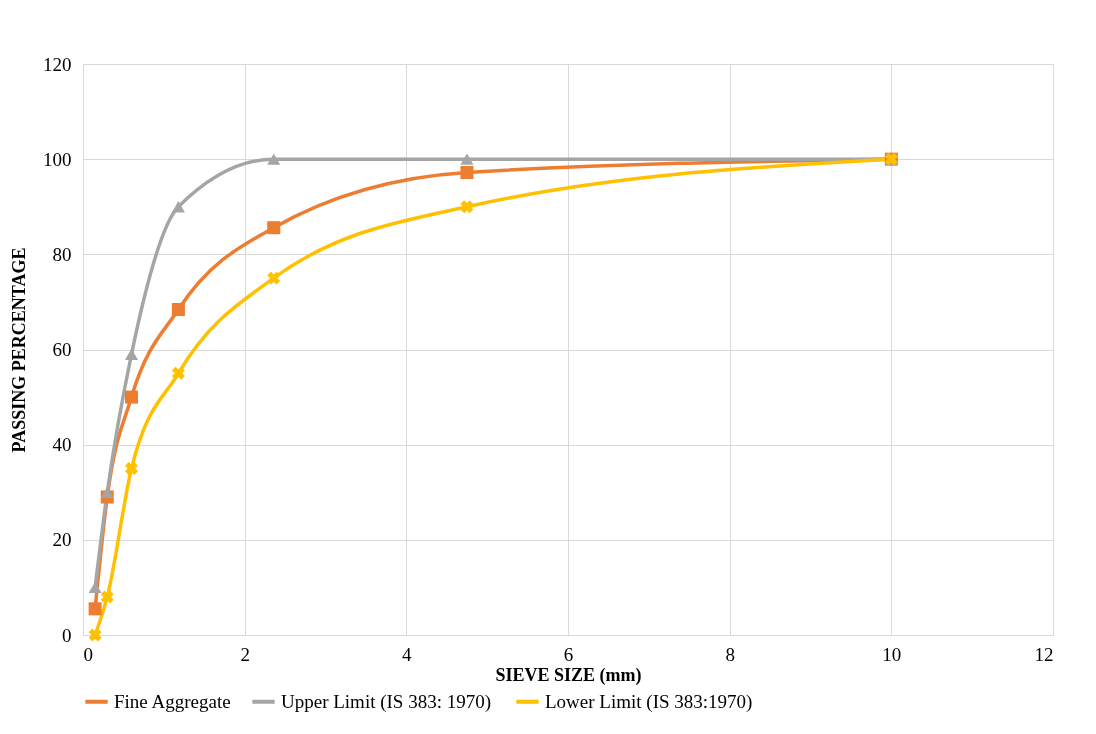 The image size is (1096, 734). Describe the element at coordinates (892, 654) in the screenshot. I see `x-tick-label: 10` at that location.